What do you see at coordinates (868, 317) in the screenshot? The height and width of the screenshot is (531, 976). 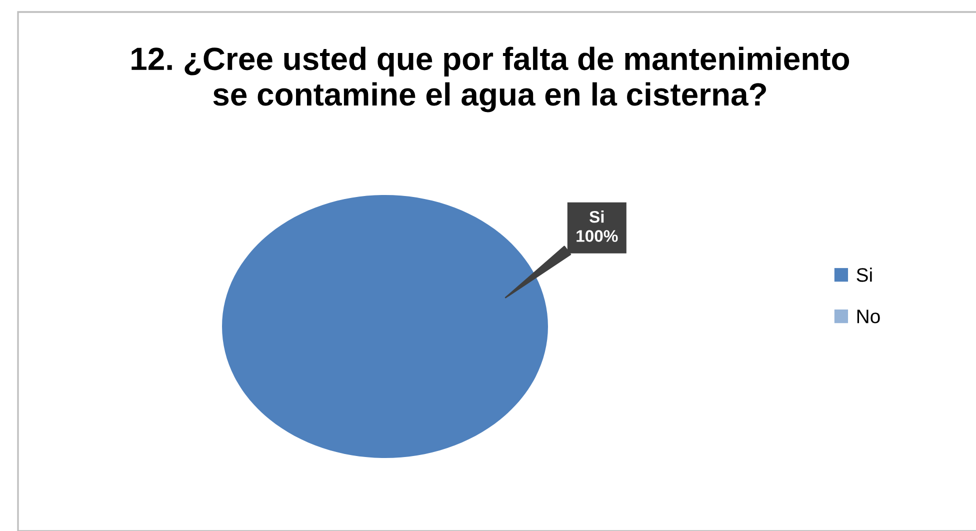 I see `legend-label: No` at bounding box center [868, 317].